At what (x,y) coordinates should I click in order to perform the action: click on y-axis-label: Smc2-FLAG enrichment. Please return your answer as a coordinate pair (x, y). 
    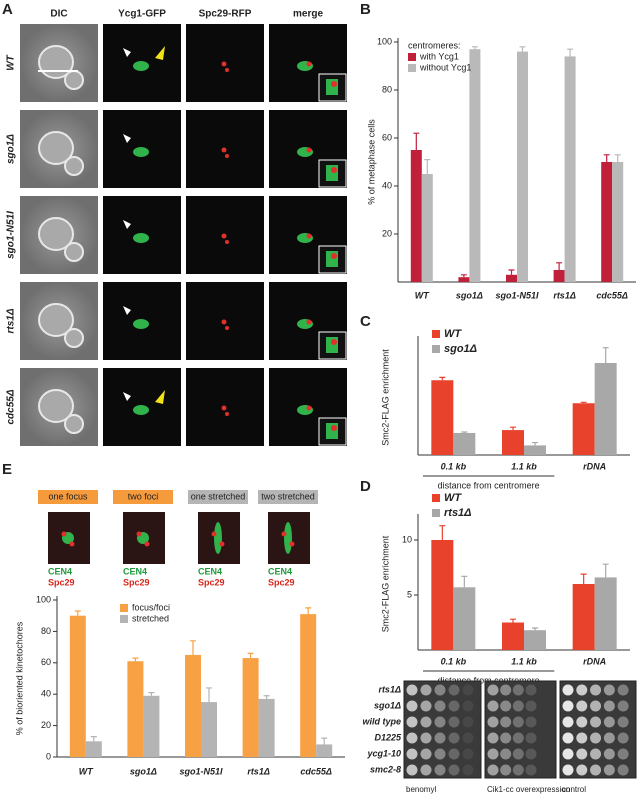
    Looking at the image, I should click on (385, 397).